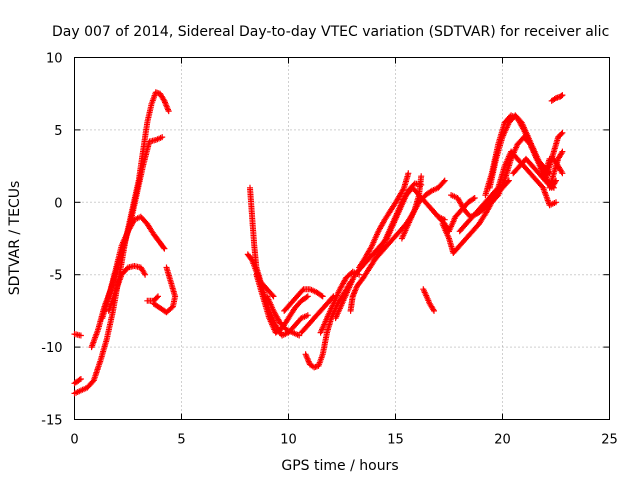  What do you see at coordinates (56, 276) in the screenshot?
I see `y-tick-label: -5` at bounding box center [56, 276].